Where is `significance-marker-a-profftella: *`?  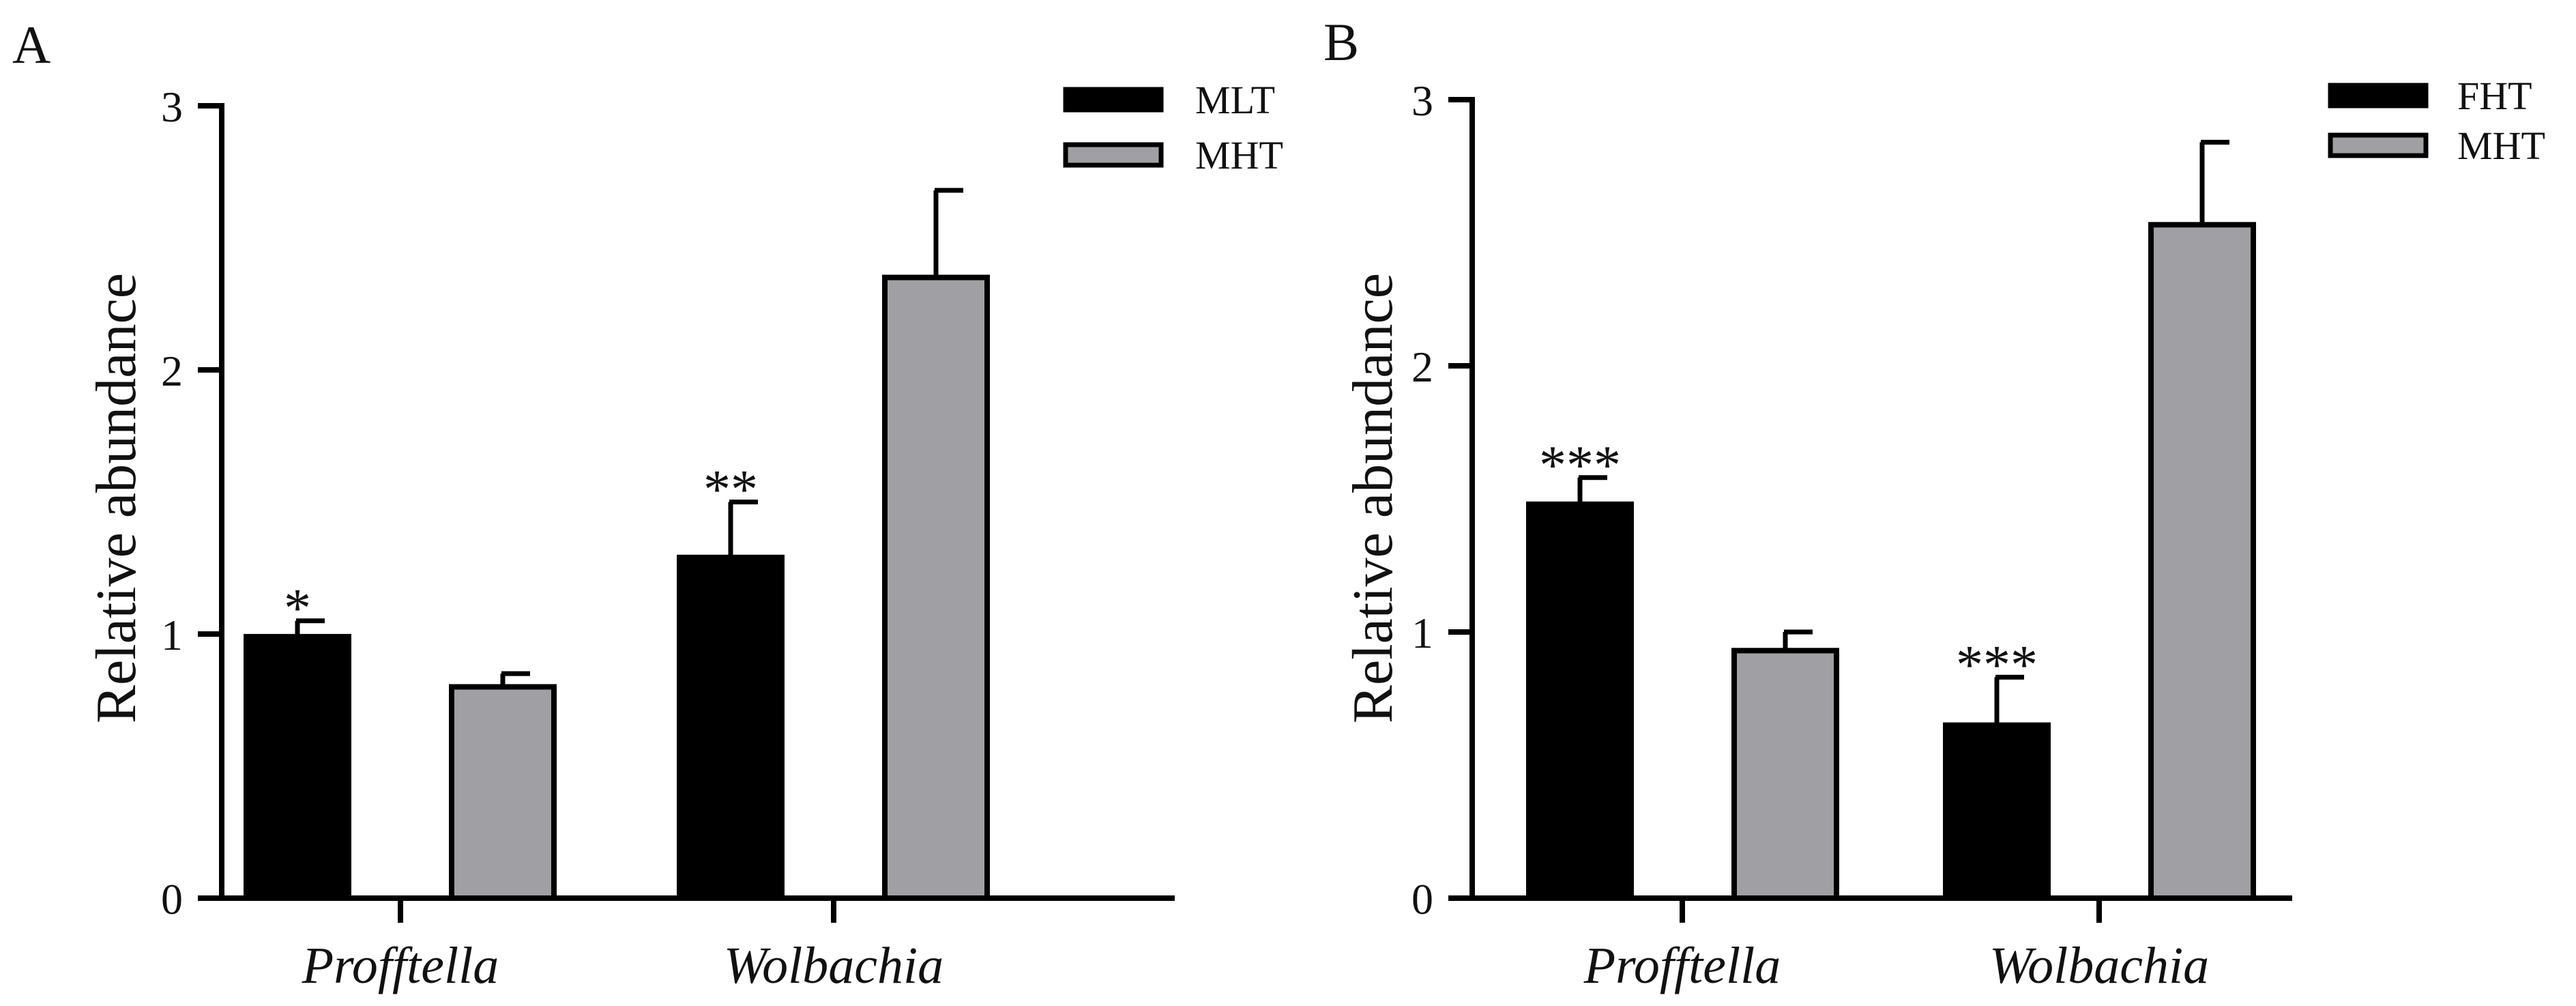
significance-marker-a-profftella: * is located at coordinates (297, 609).